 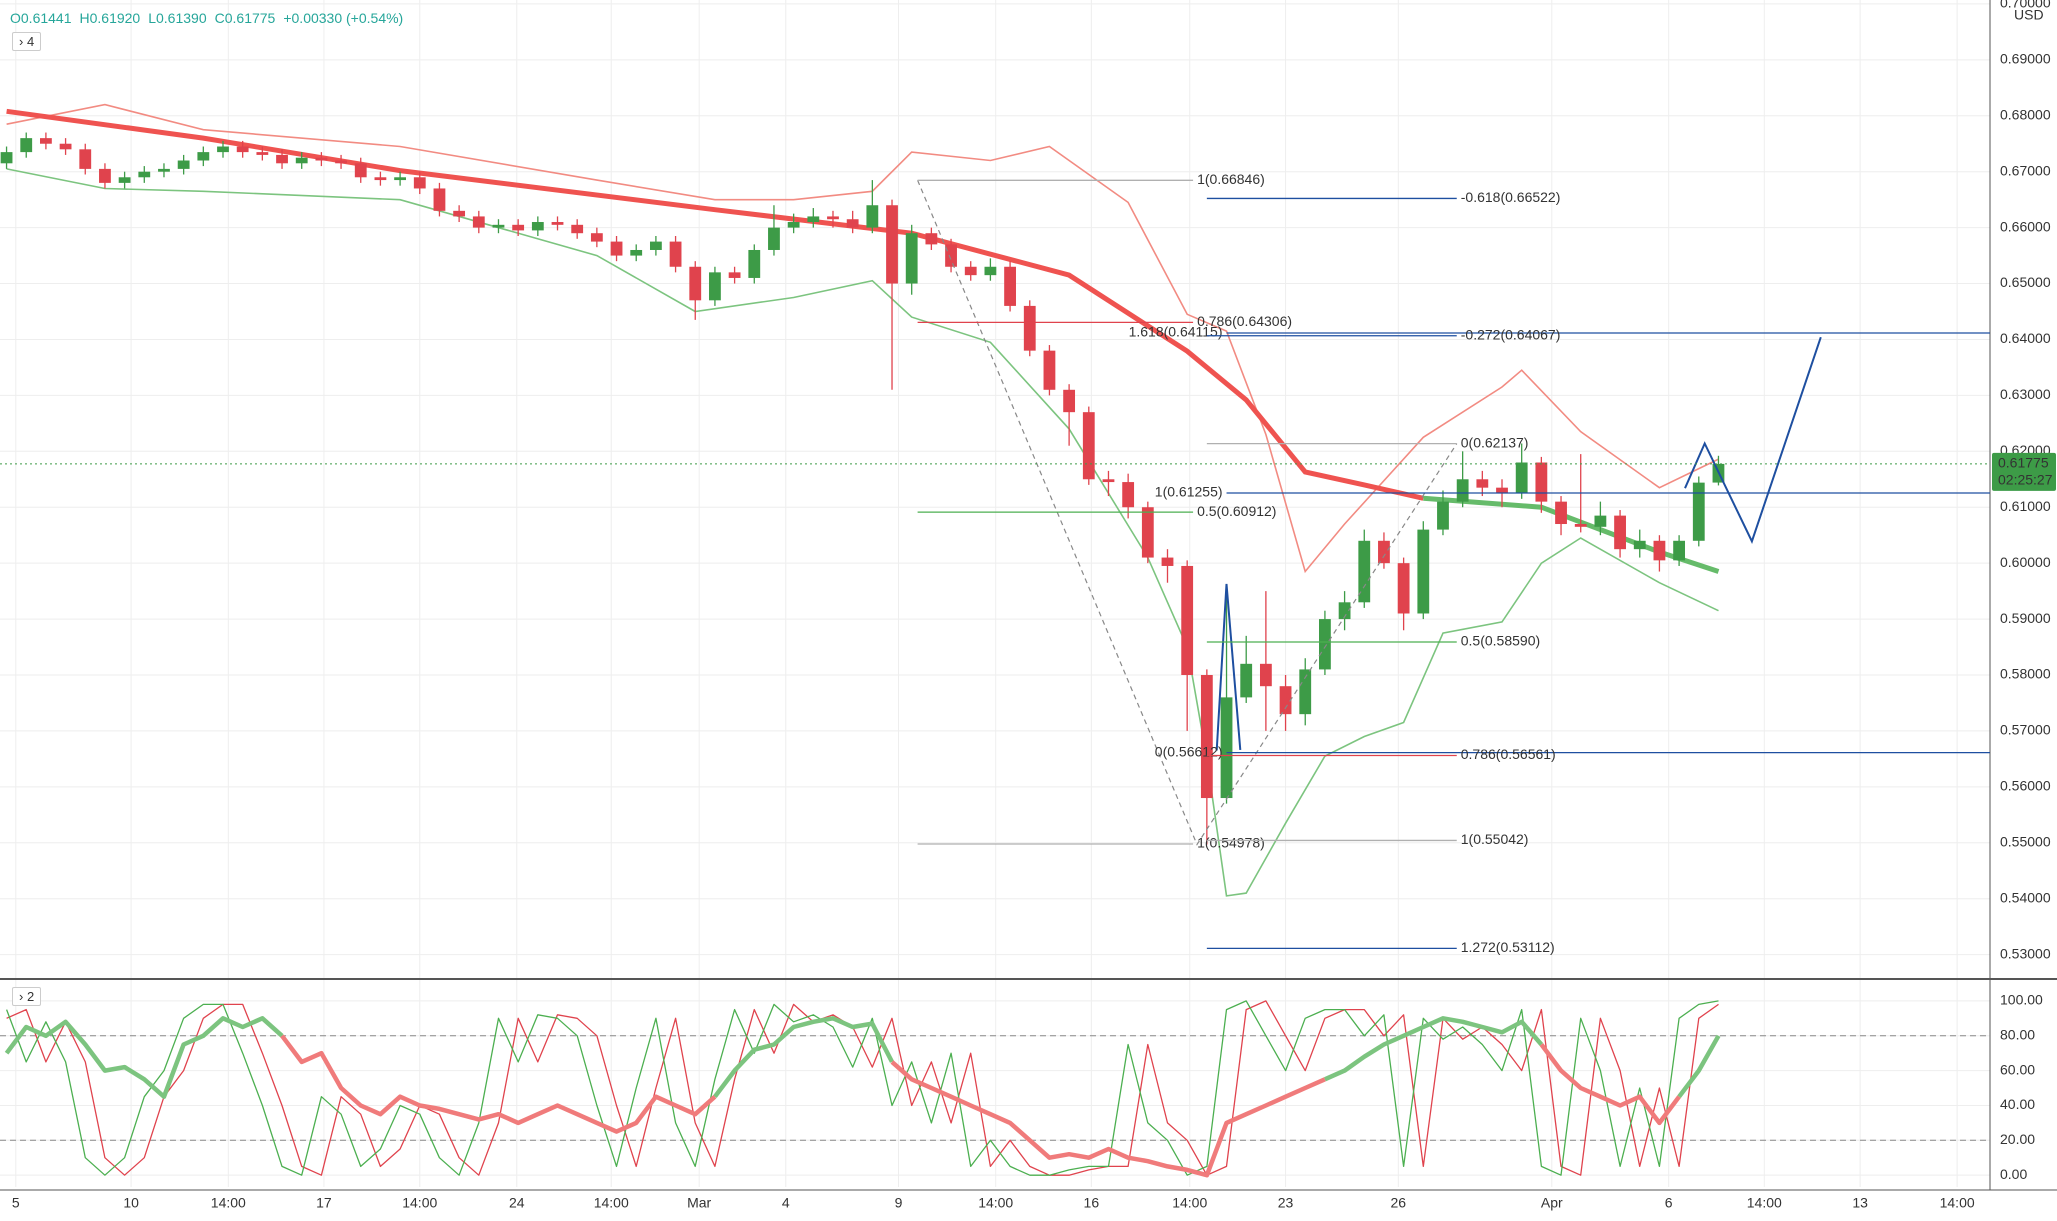 What do you see at coordinates (131, 1203) in the screenshot?
I see `x-tick-label: 10` at bounding box center [131, 1203].